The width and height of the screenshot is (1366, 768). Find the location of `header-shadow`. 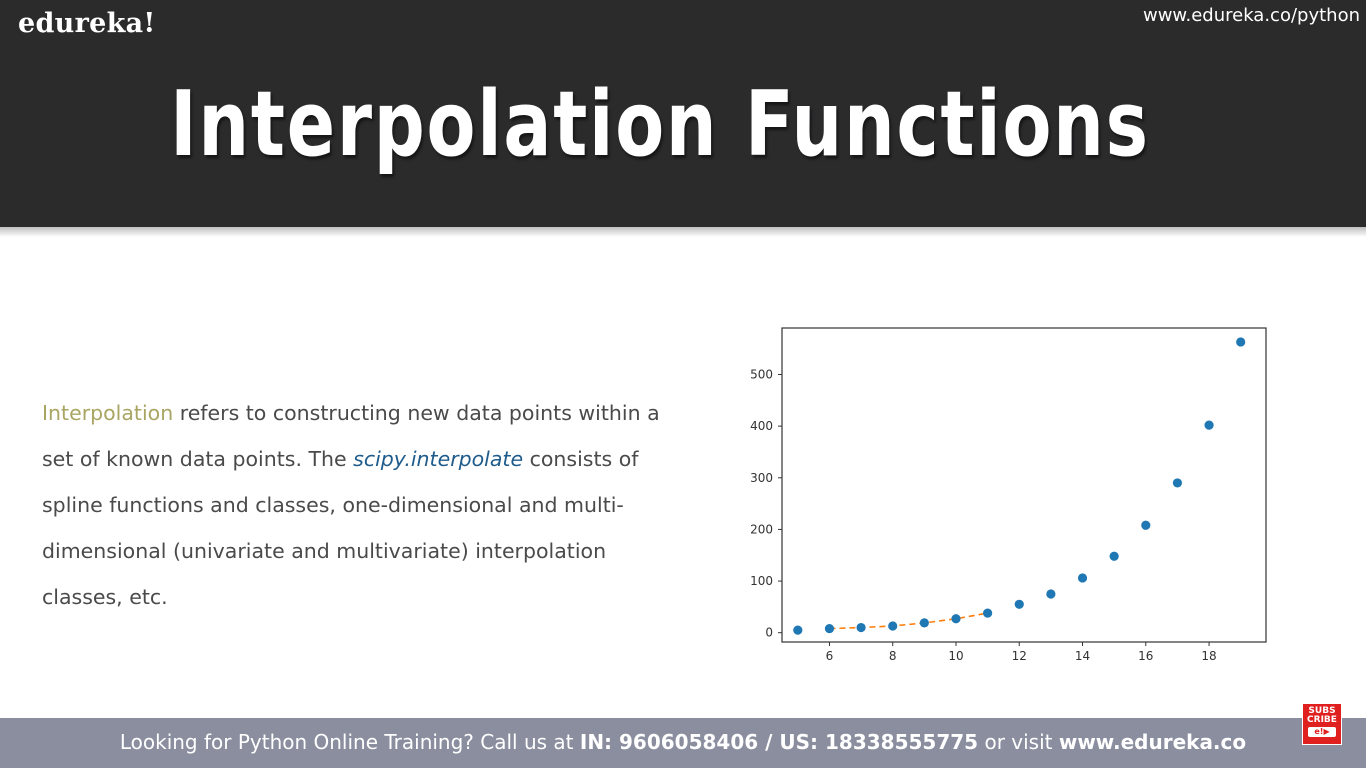

header-shadow is located at coordinates (683, 232).